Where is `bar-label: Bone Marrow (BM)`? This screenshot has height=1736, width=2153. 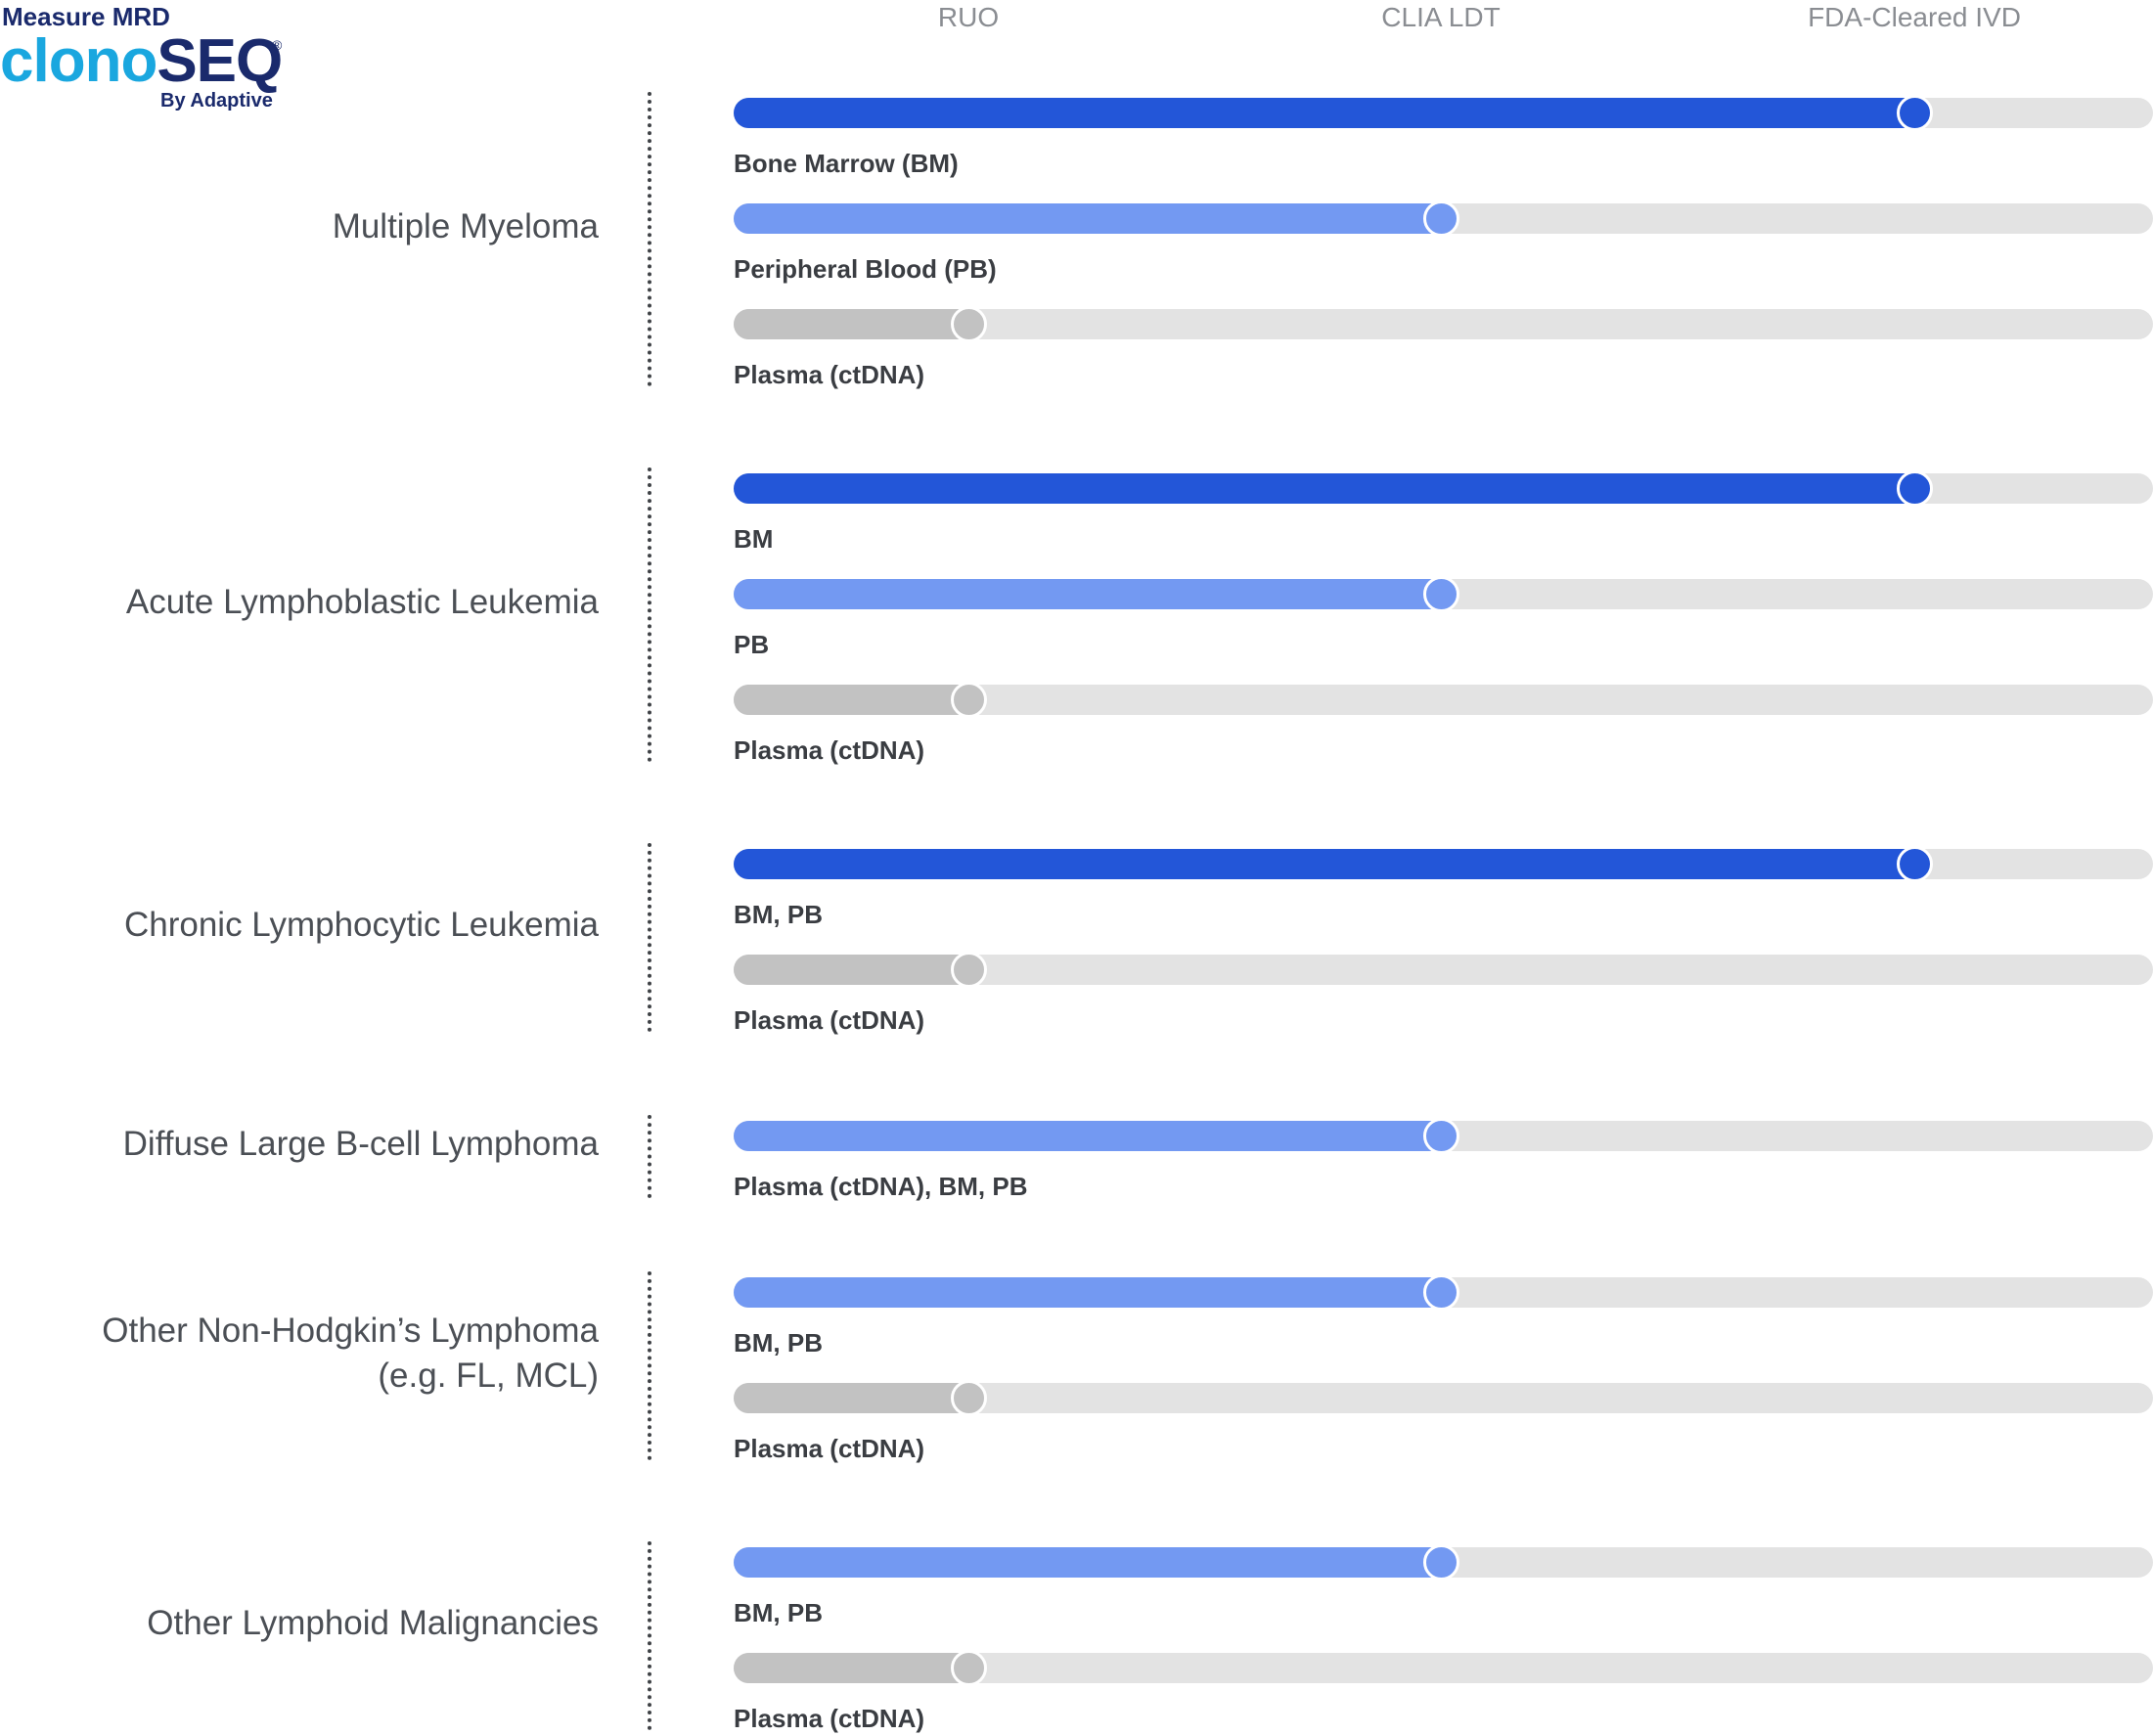
bar-label: Bone Marrow (BM) is located at coordinates (846, 163).